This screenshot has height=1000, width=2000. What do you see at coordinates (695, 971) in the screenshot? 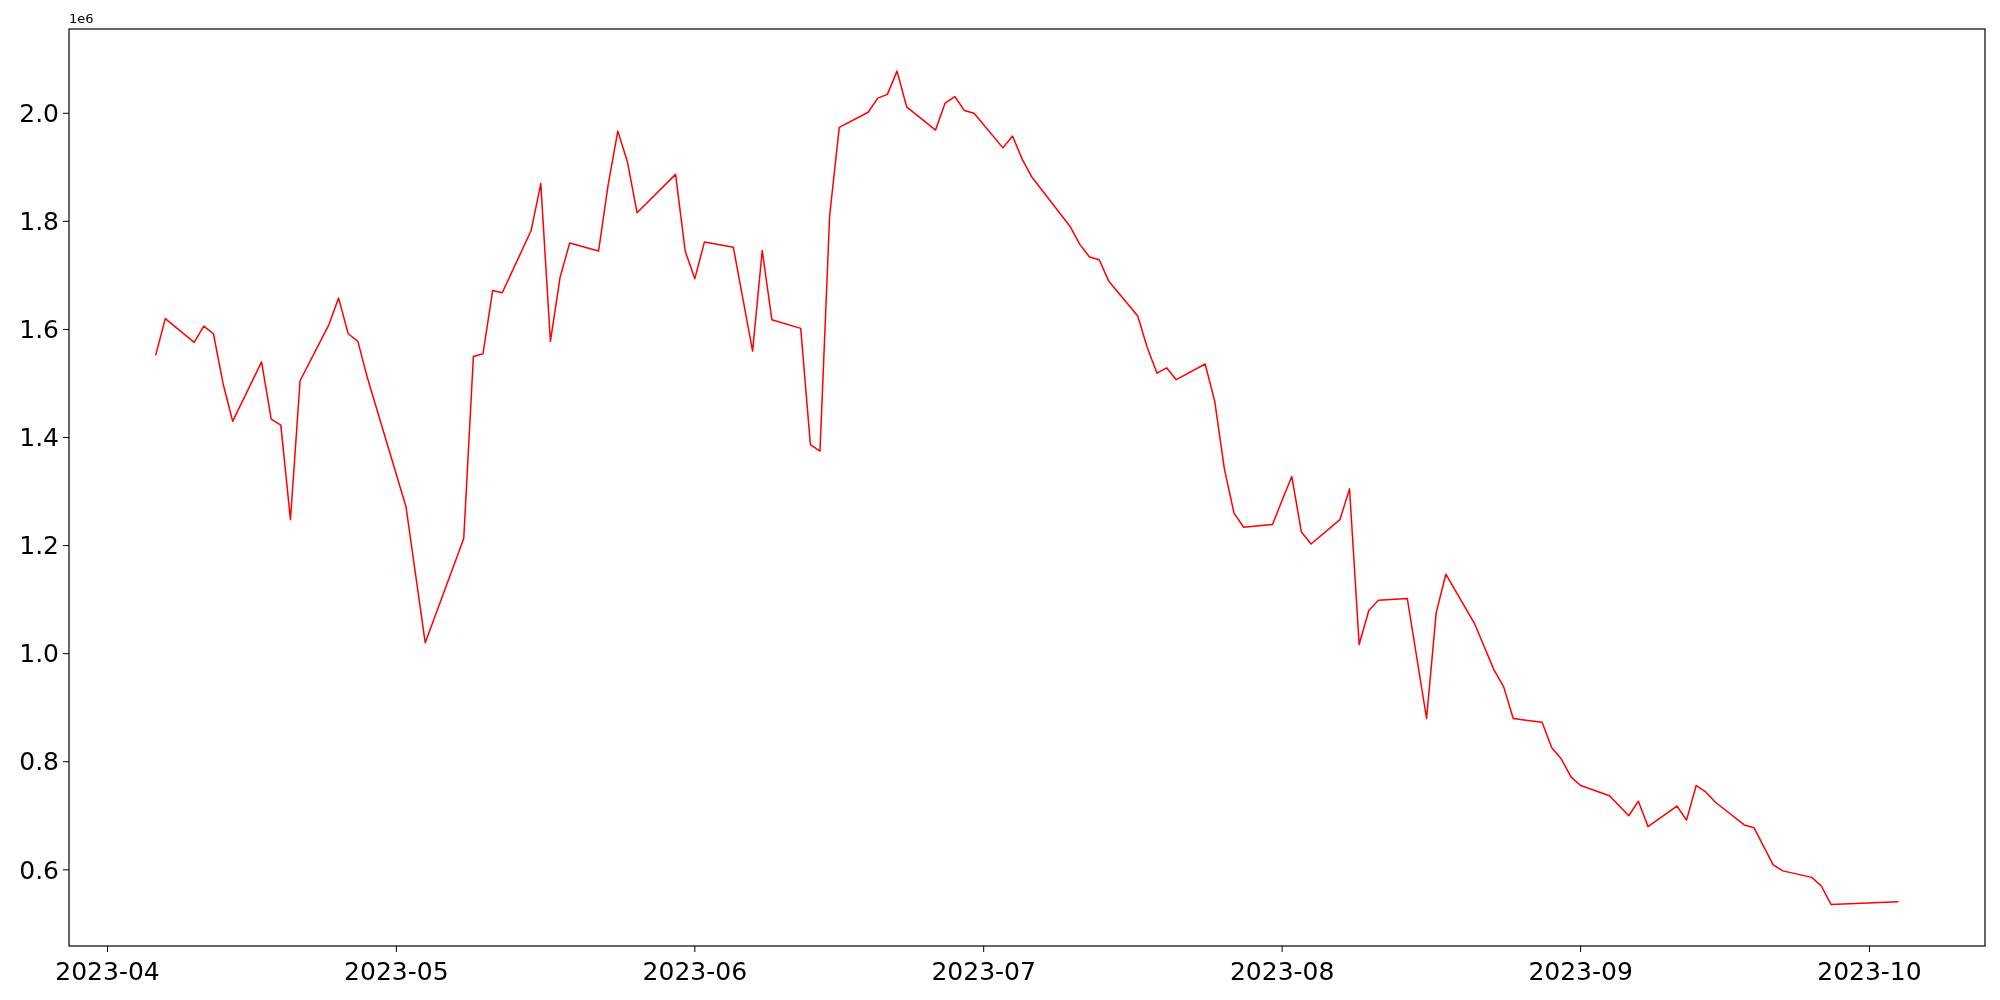
I see `x-tick-label: 2023-06` at bounding box center [695, 971].